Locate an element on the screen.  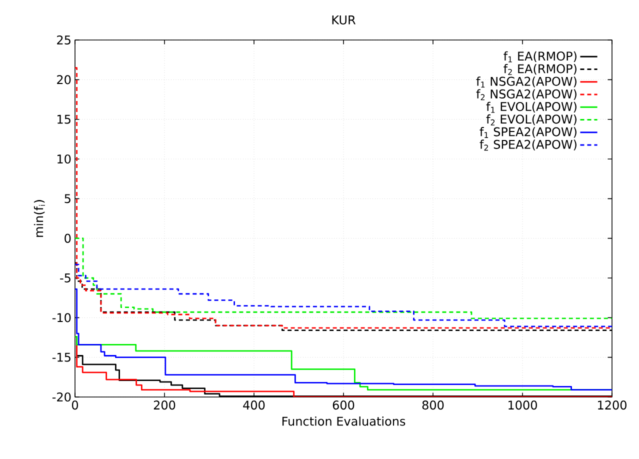
y-axis-title: min(f$_{i}$) is located at coordinates (40, 218).